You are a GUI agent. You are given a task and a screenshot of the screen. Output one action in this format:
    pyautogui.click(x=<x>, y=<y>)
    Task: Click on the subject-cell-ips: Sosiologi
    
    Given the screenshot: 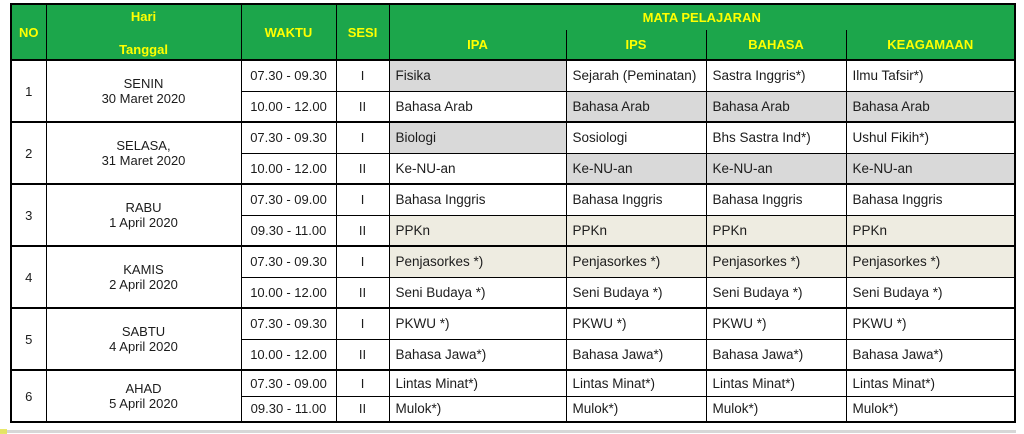 What is the action you would take?
    pyautogui.click(x=636, y=137)
    